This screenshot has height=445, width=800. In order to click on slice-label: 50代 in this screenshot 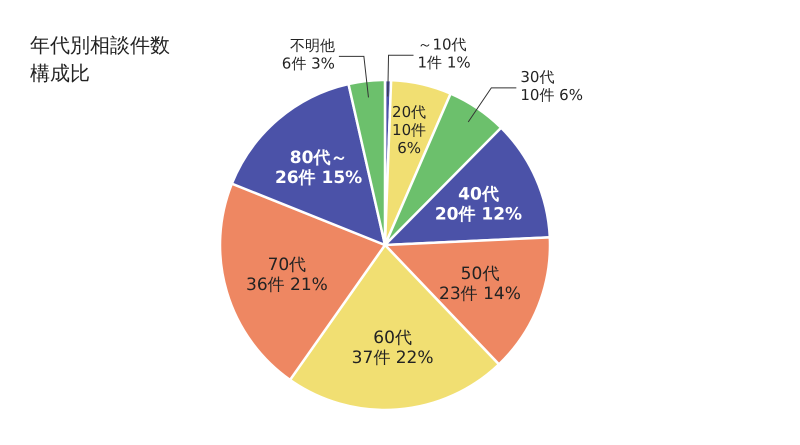, I will do `click(480, 274)`.